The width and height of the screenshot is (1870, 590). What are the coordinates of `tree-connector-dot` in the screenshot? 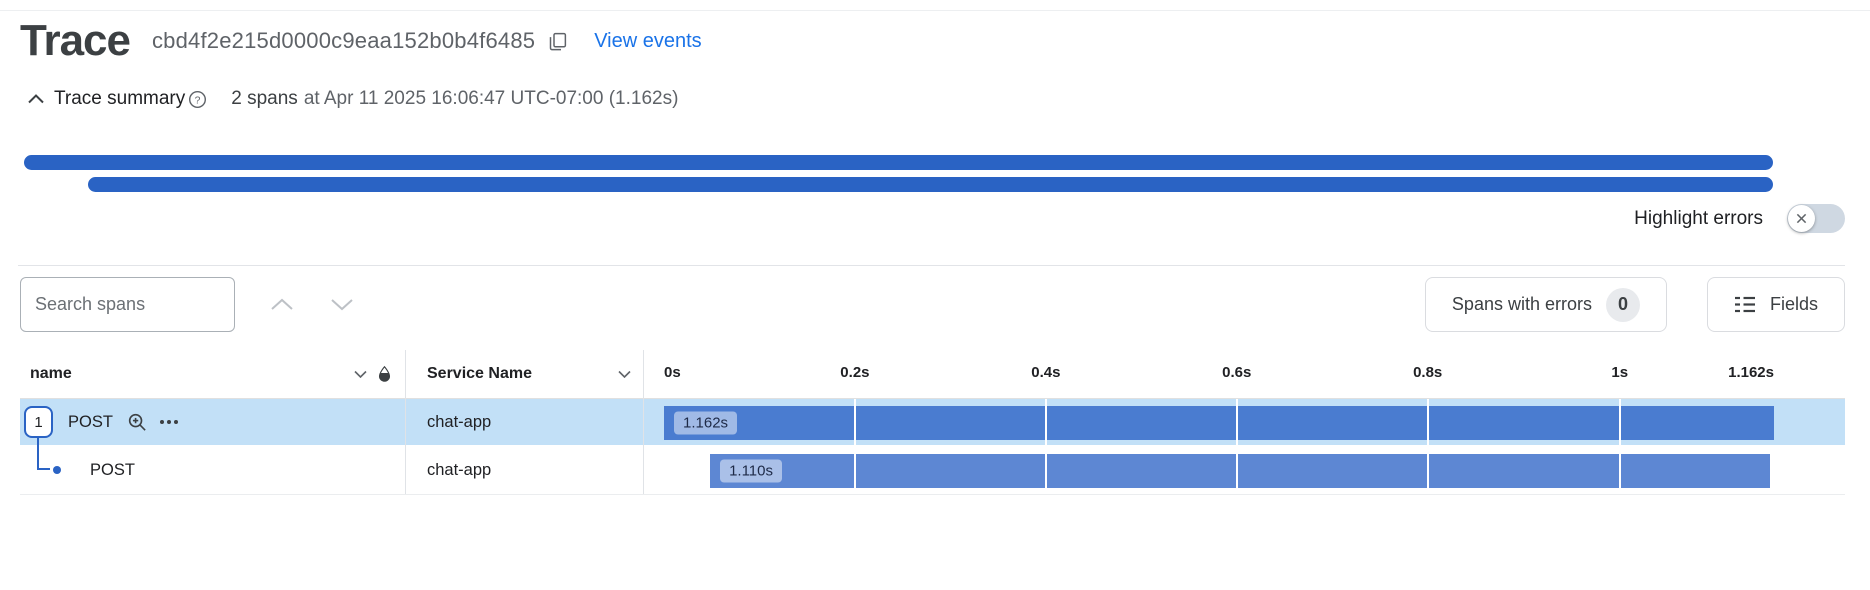 It's located at (57, 470).